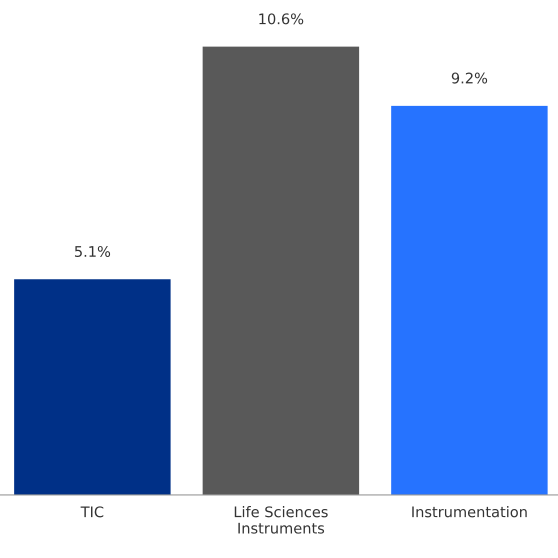 The height and width of the screenshot is (558, 558). Describe the element at coordinates (92, 251) in the screenshot. I see `data-label: 5.1%` at that location.